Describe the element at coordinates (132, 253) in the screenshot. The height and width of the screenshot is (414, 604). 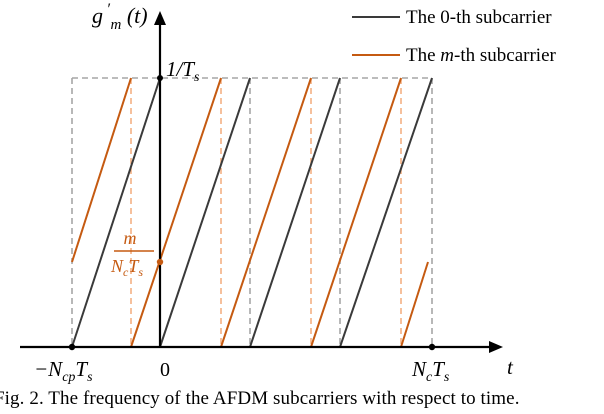
I see `m-fraction-label: m NcTs` at that location.